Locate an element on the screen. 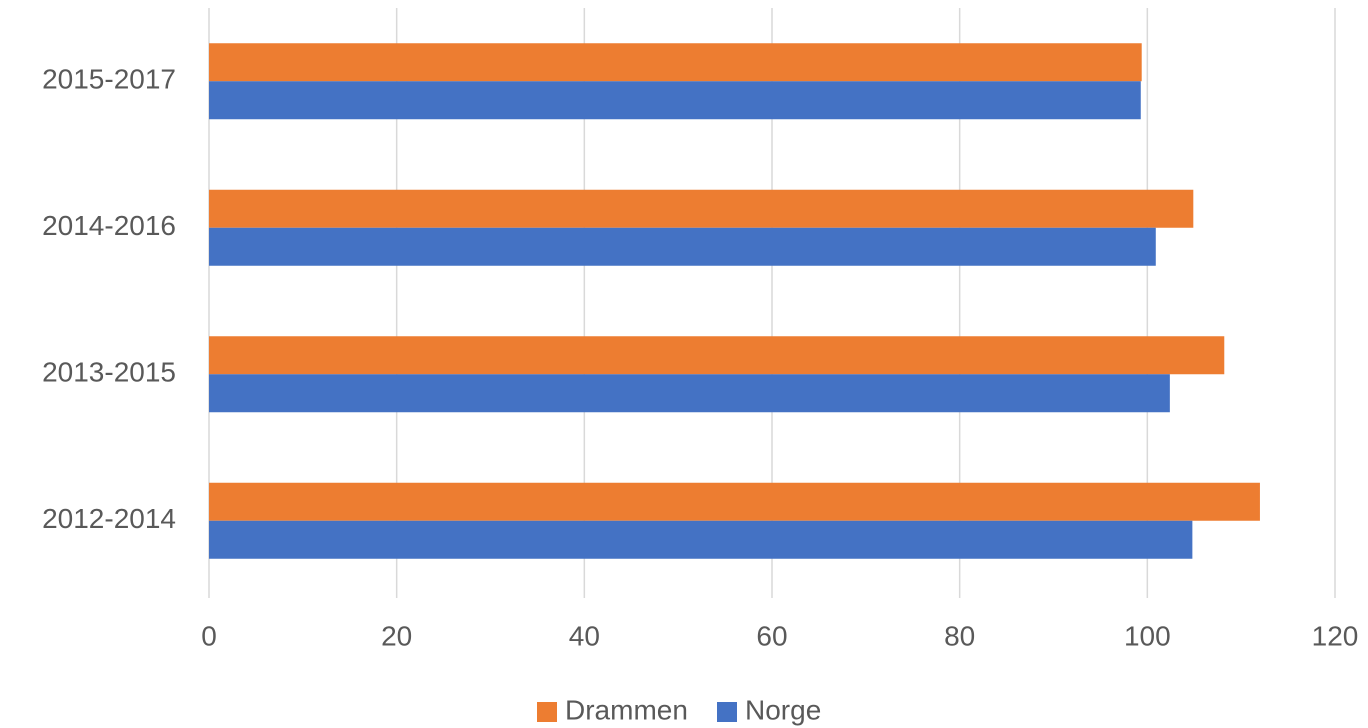 Image resolution: width=1368 pixels, height=728 pixels. y-tick-label: 2015-2017 is located at coordinates (109, 79).